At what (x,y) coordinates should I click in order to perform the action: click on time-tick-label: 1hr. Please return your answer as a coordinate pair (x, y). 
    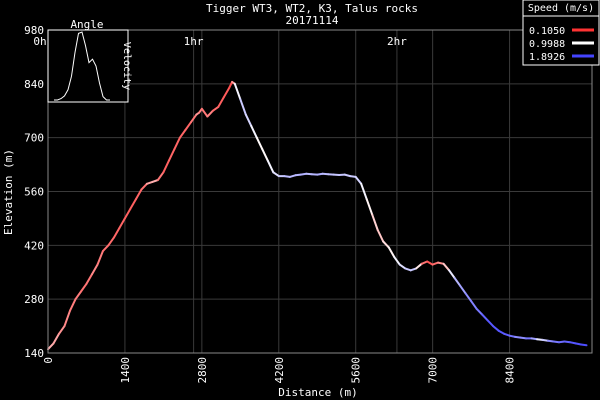
    Looking at the image, I should click on (194, 41).